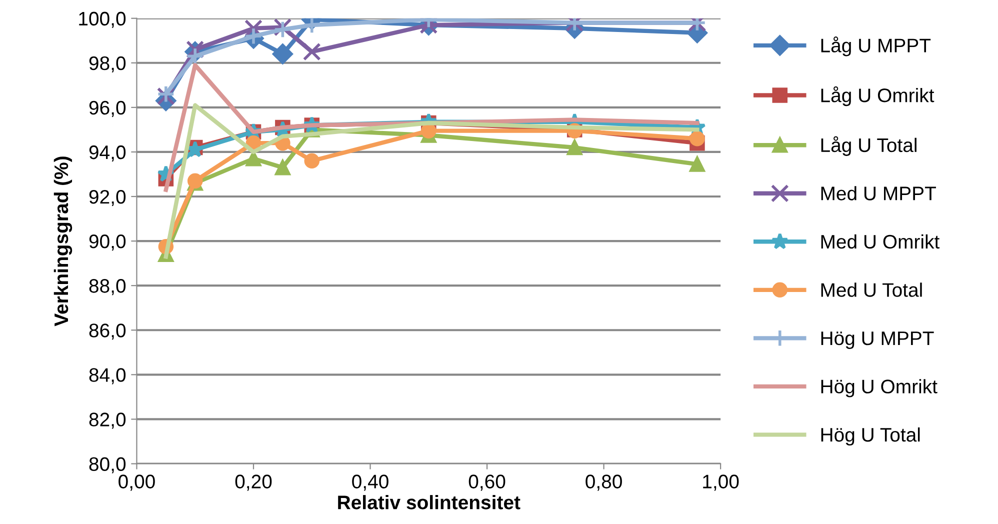 The image size is (998, 524). Describe the element at coordinates (107, 420) in the screenshot. I see `y-tick-label: 82,0` at that location.